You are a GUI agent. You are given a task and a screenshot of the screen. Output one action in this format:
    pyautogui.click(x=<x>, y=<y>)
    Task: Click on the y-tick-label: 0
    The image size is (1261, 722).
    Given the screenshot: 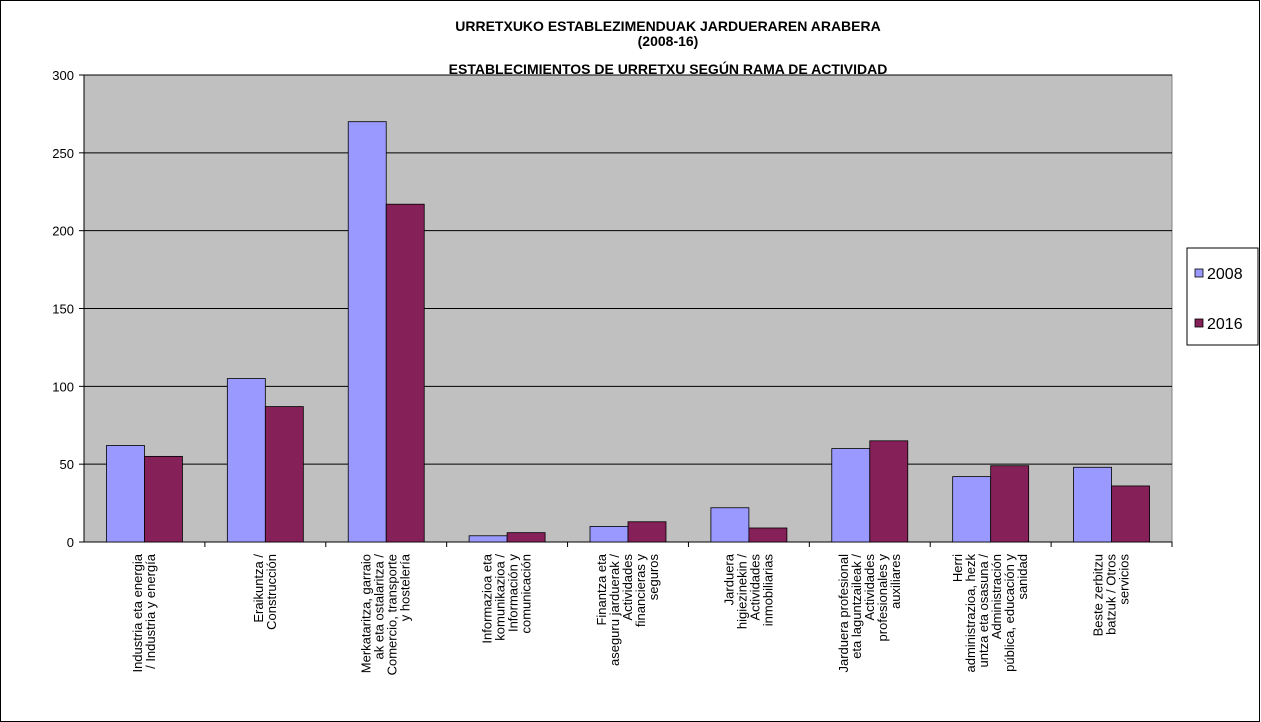 What is the action you would take?
    pyautogui.click(x=70, y=542)
    